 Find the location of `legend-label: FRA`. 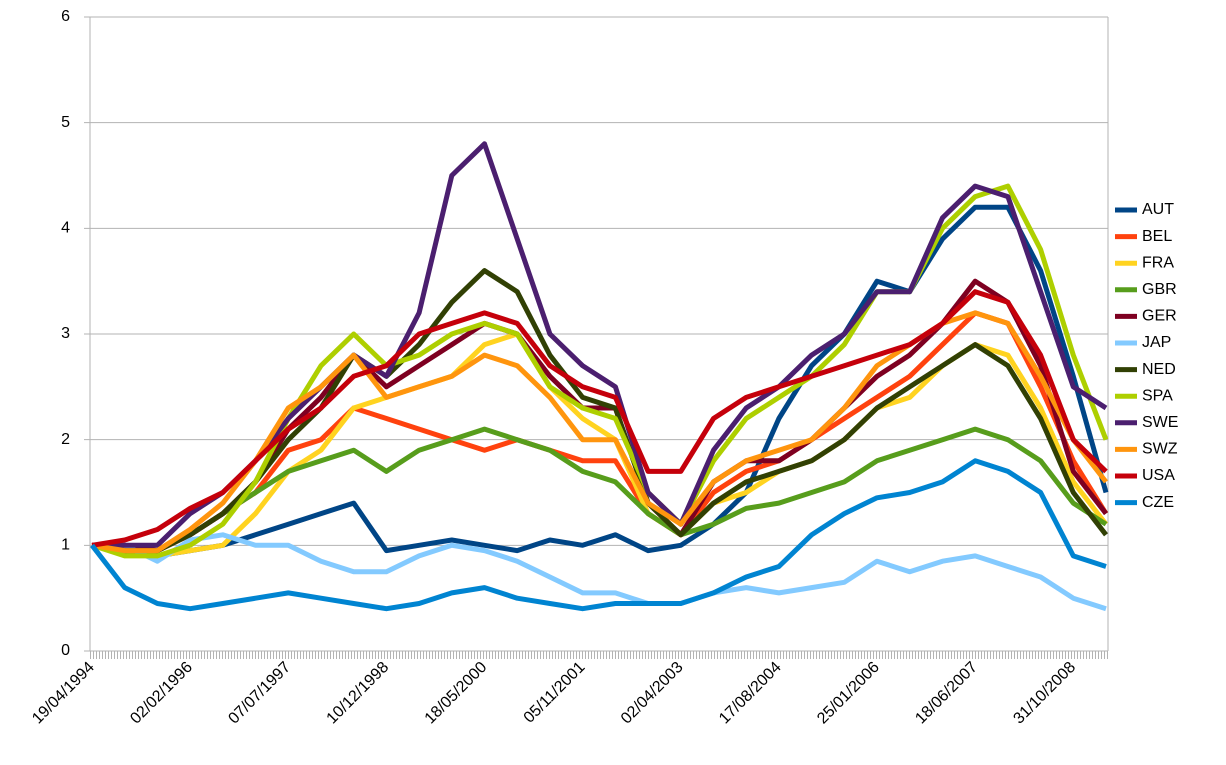

legend-label: FRA is located at coordinates (1158, 262).